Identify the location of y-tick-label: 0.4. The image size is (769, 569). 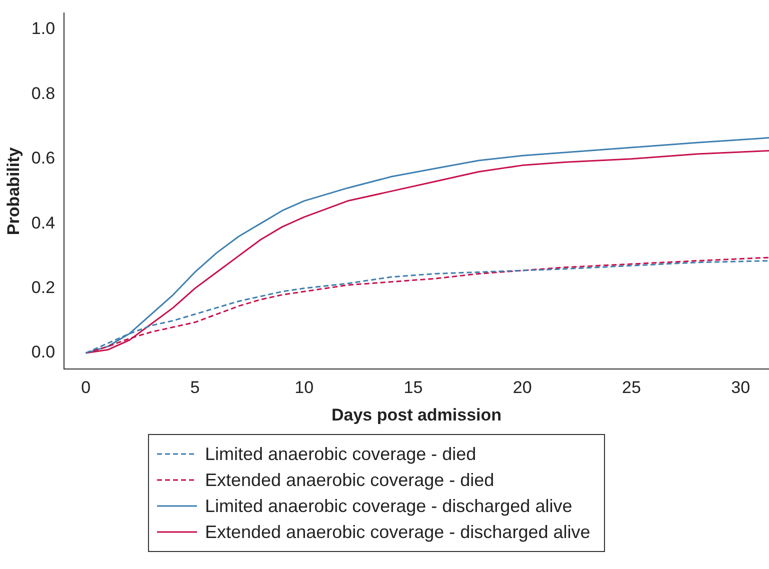
(43, 222).